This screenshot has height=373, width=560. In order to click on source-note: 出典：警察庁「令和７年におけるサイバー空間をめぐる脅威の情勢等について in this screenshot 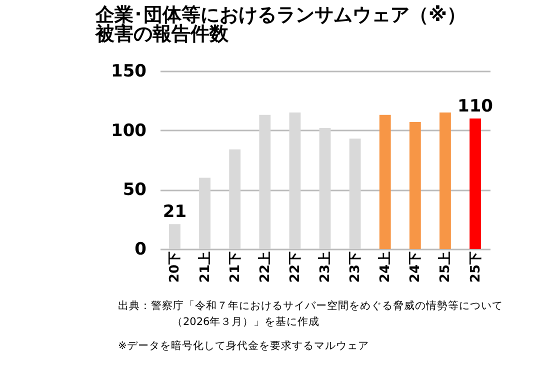, I will do `click(310, 305)`.